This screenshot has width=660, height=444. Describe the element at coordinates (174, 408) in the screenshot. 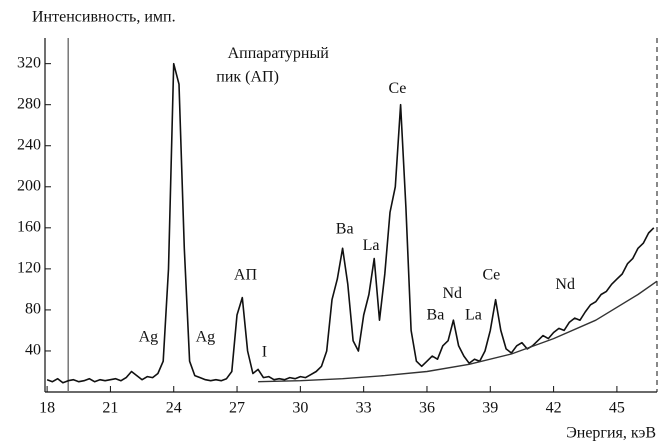

I see `x-tick-label: 24` at that location.